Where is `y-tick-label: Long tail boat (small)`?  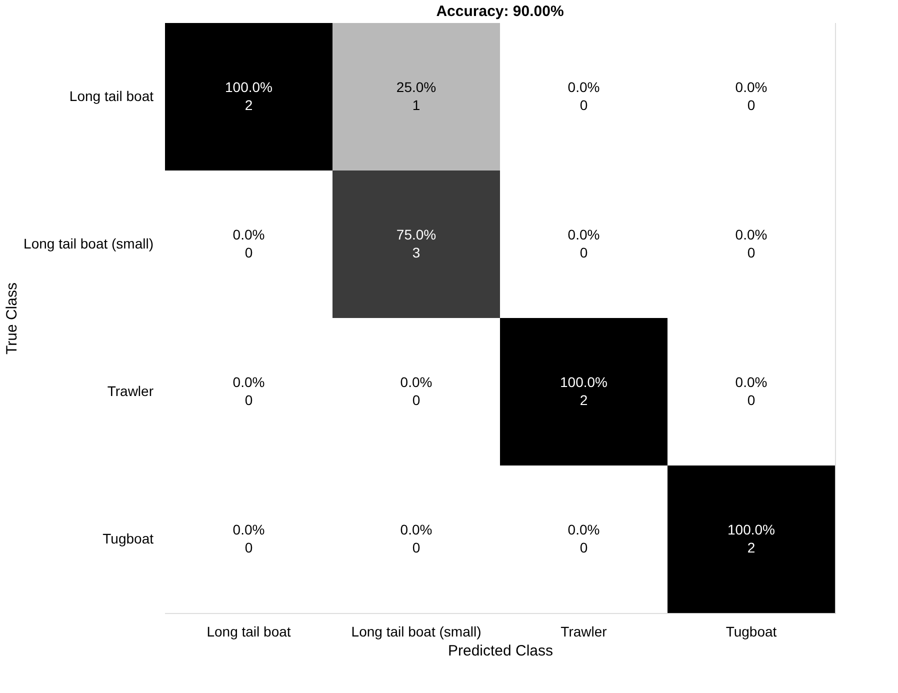 y-tick-label: Long tail boat (small) is located at coordinates (89, 243).